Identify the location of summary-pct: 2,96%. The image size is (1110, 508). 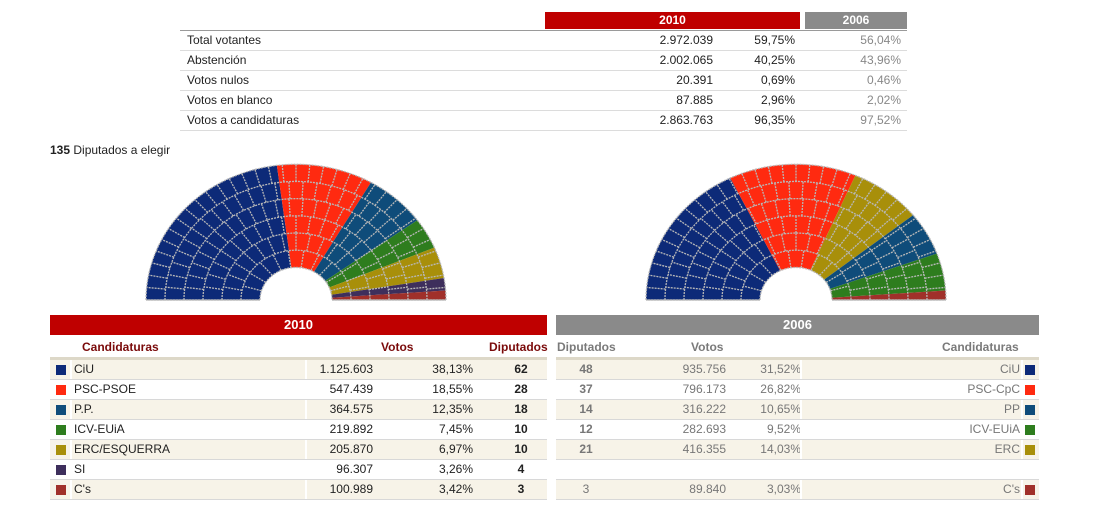
(777, 100).